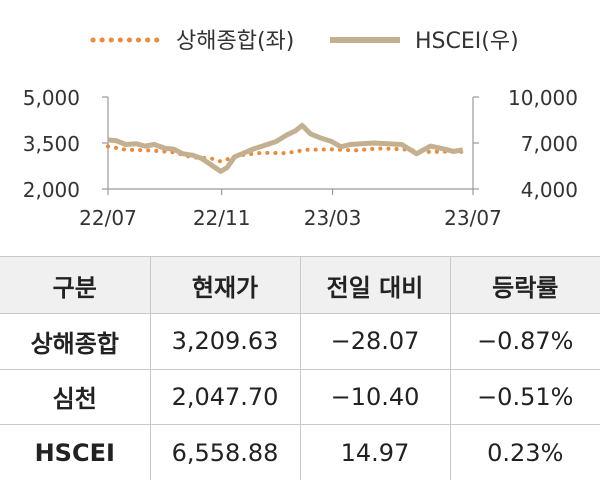 This screenshot has width=600, height=480. What do you see at coordinates (525, 341) in the screenshot?
I see `row-rate: −0.87%` at bounding box center [525, 341].